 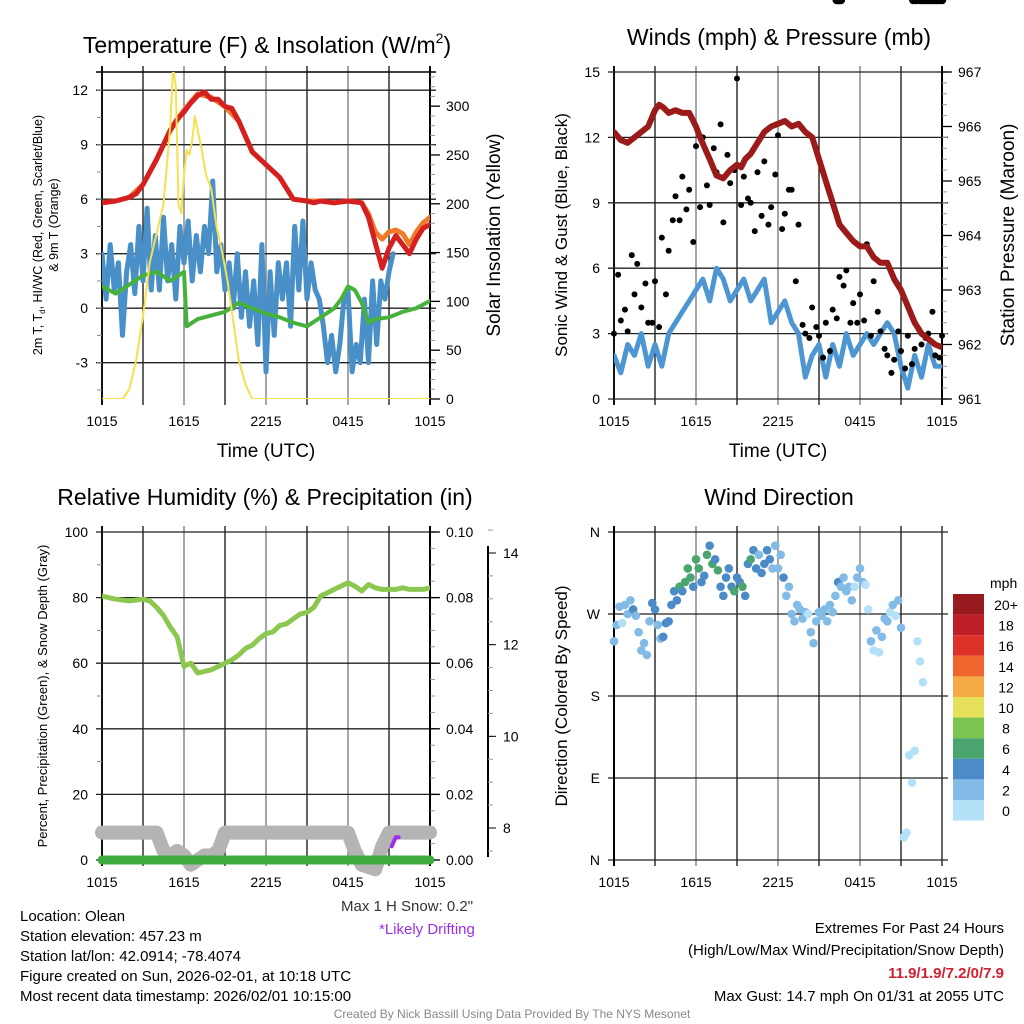 What do you see at coordinates (459, 729) in the screenshot?
I see `precip-axis-tick-label: 0.04` at bounding box center [459, 729].